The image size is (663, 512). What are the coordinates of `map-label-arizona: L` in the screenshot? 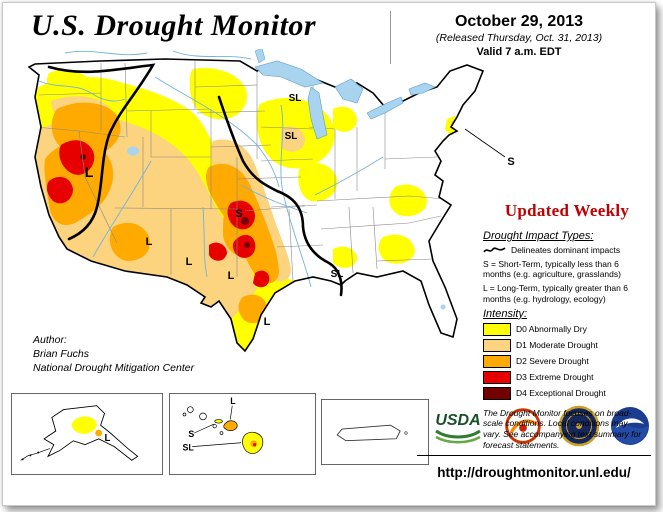 It's located at (149, 242).